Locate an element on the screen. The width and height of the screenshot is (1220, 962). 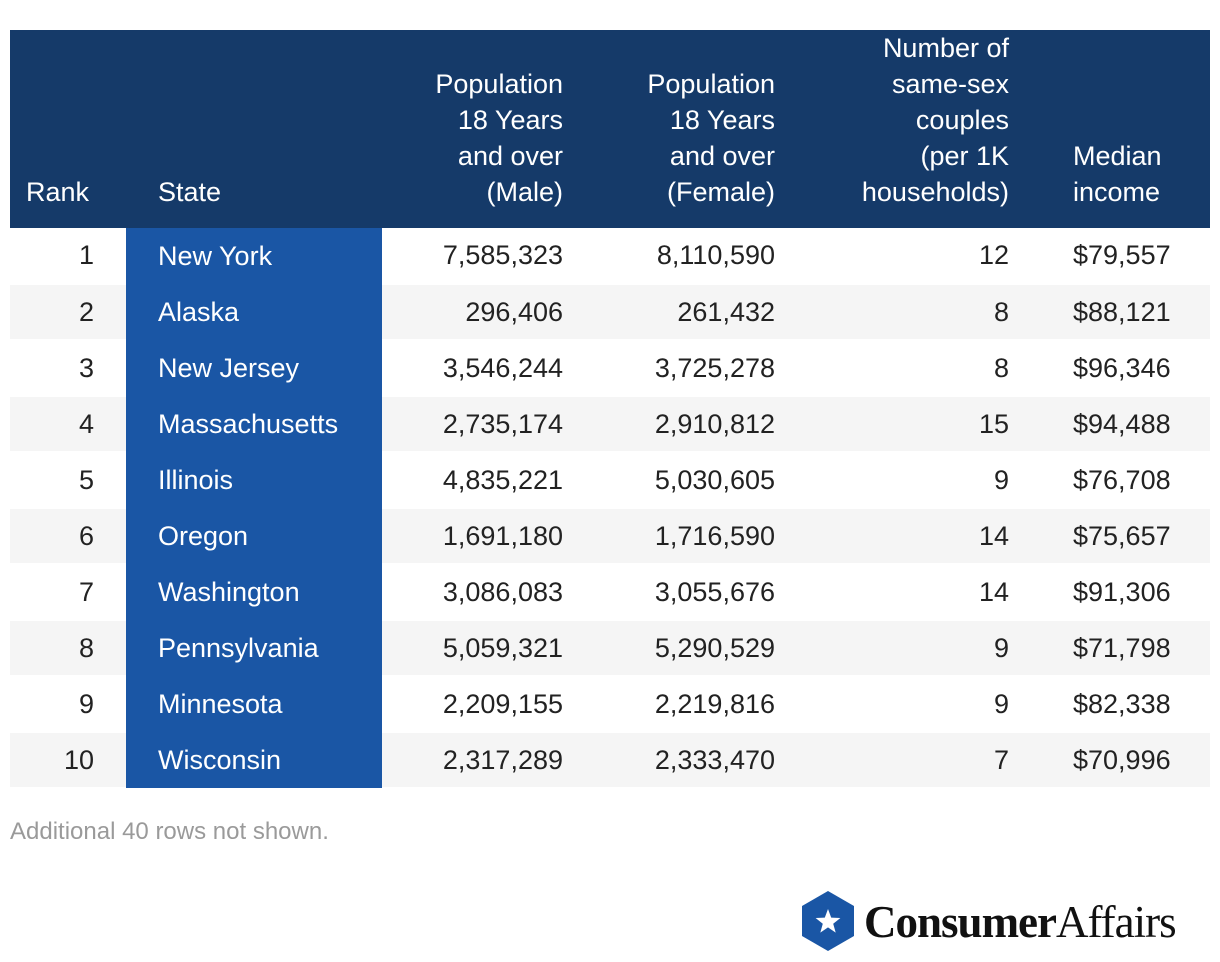
cell-male-population: 2,209,155 is located at coordinates (472, 704).